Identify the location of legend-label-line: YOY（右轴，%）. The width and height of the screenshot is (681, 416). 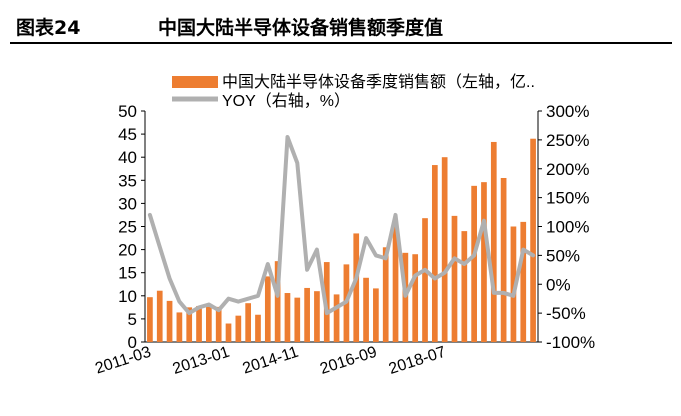
(286, 101).